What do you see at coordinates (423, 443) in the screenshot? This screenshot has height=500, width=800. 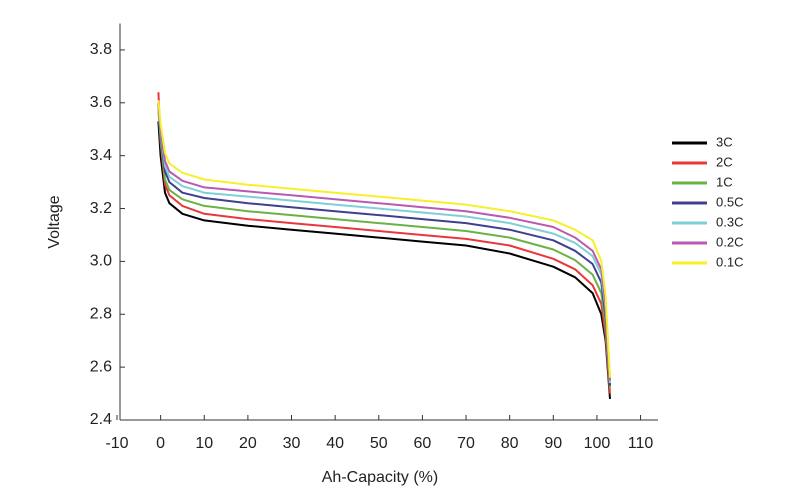 I see `x-tick-label: 60` at bounding box center [423, 443].